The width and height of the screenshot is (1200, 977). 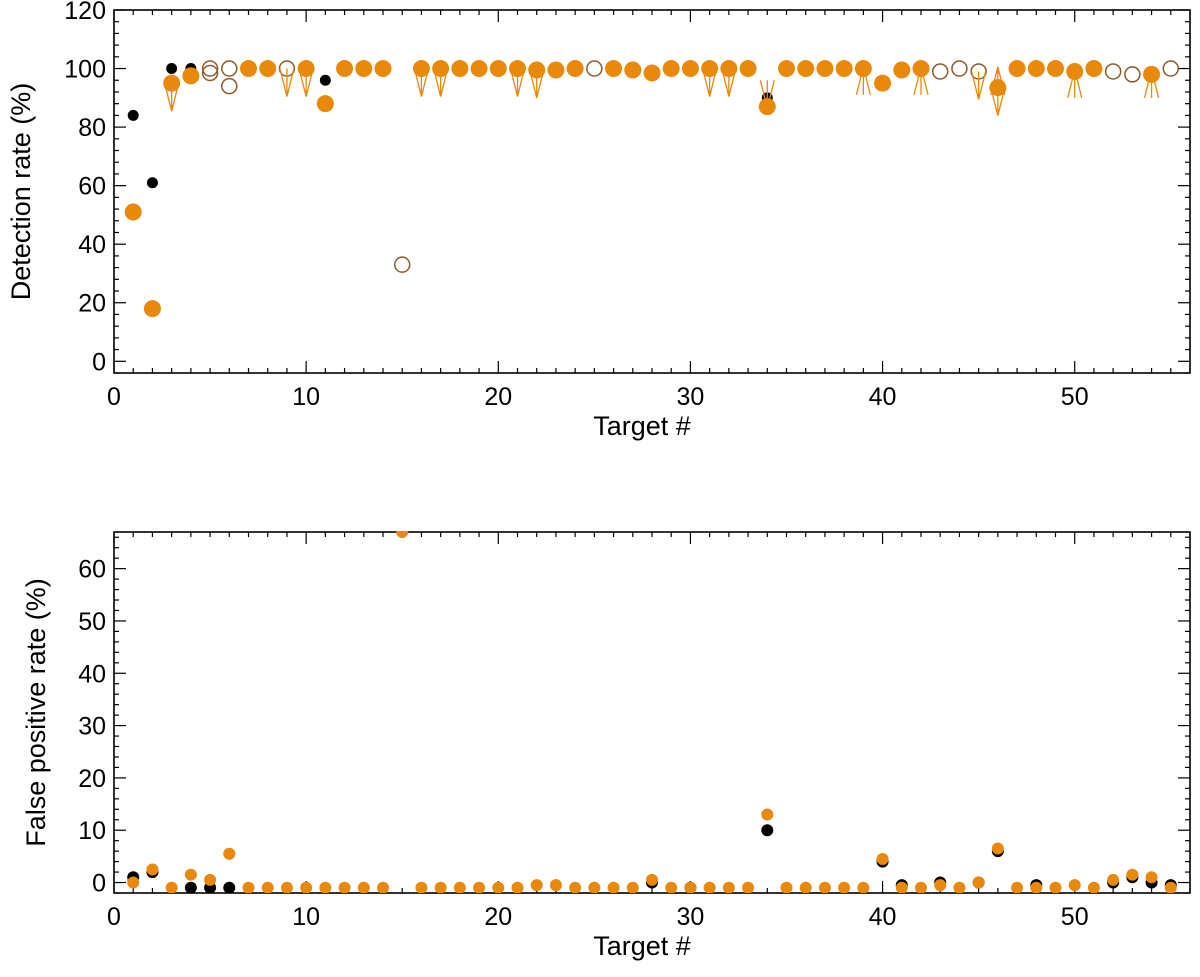 What do you see at coordinates (92, 128) in the screenshot?
I see `y-tick-label: 80` at bounding box center [92, 128].